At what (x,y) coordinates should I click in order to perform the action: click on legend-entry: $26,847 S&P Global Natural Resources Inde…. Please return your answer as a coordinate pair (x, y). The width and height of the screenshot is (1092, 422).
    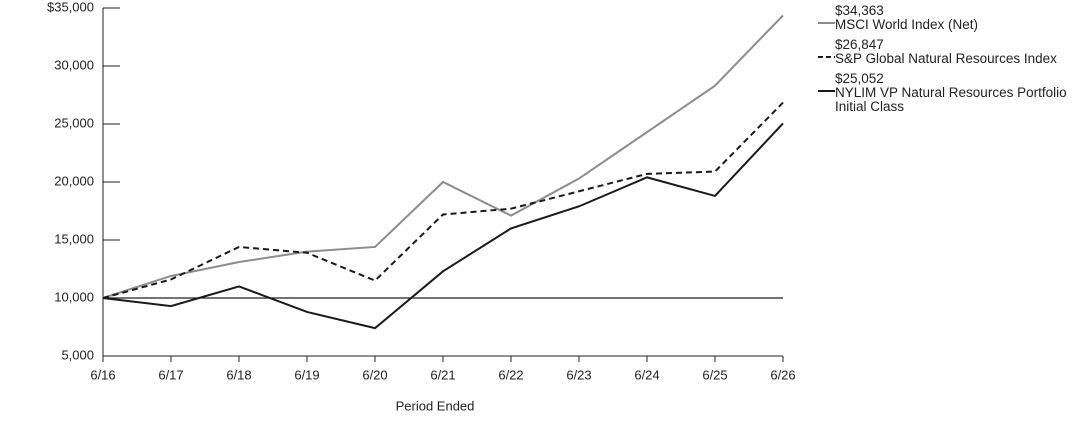
    Looking at the image, I should click on (954, 52).